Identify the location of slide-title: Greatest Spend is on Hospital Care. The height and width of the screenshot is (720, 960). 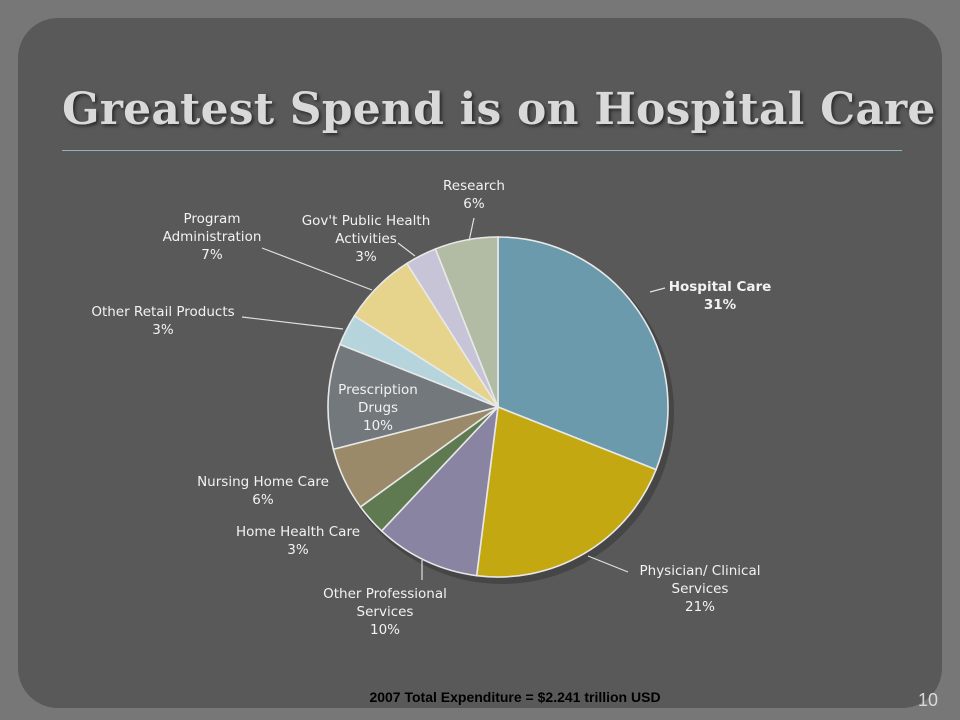
(499, 109).